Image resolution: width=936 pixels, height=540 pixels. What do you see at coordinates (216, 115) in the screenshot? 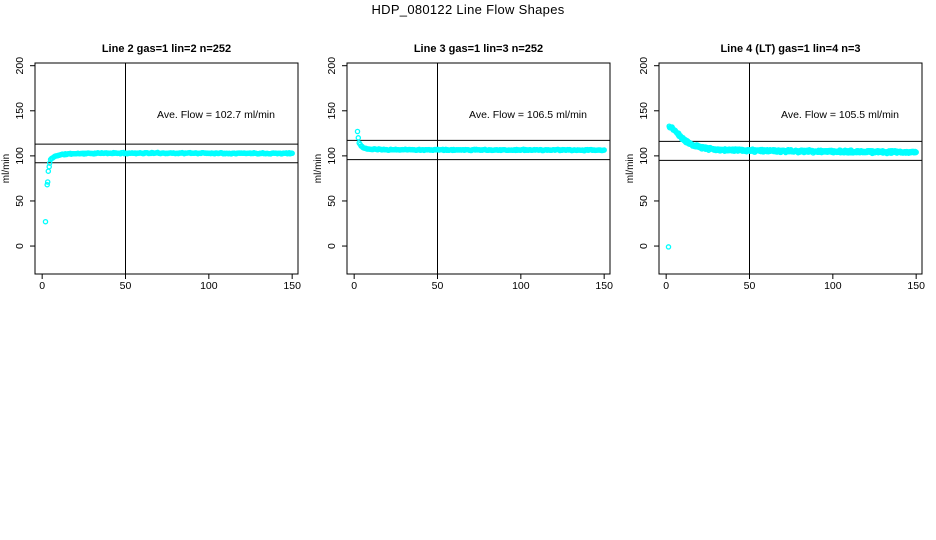
I see `line2-ave-flow-annotation: Ave. Flow = 102.7 ml/min` at bounding box center [216, 115].